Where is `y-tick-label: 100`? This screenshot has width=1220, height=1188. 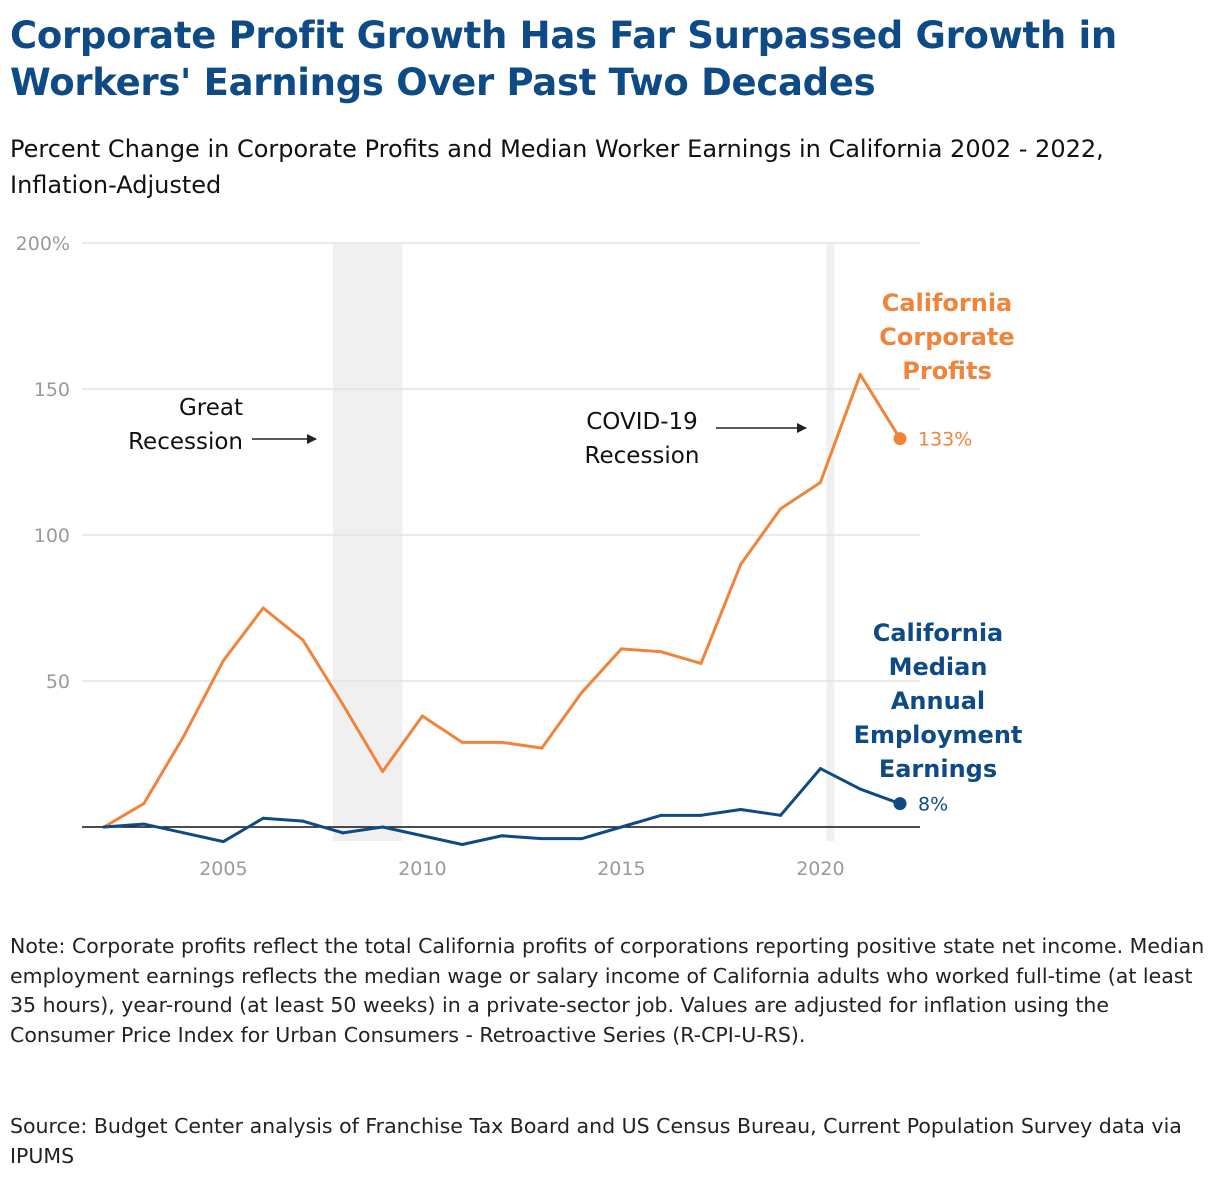 y-tick-label: 100 is located at coordinates (52, 536).